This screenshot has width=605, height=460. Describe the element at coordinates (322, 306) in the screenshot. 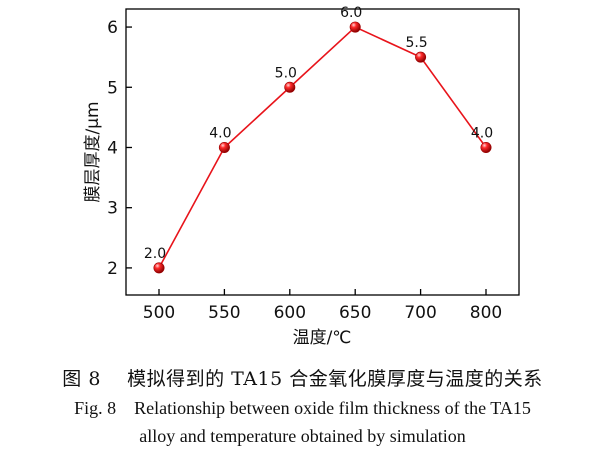

I see `x-axis: 500 550 600 650 700 800` at that location.